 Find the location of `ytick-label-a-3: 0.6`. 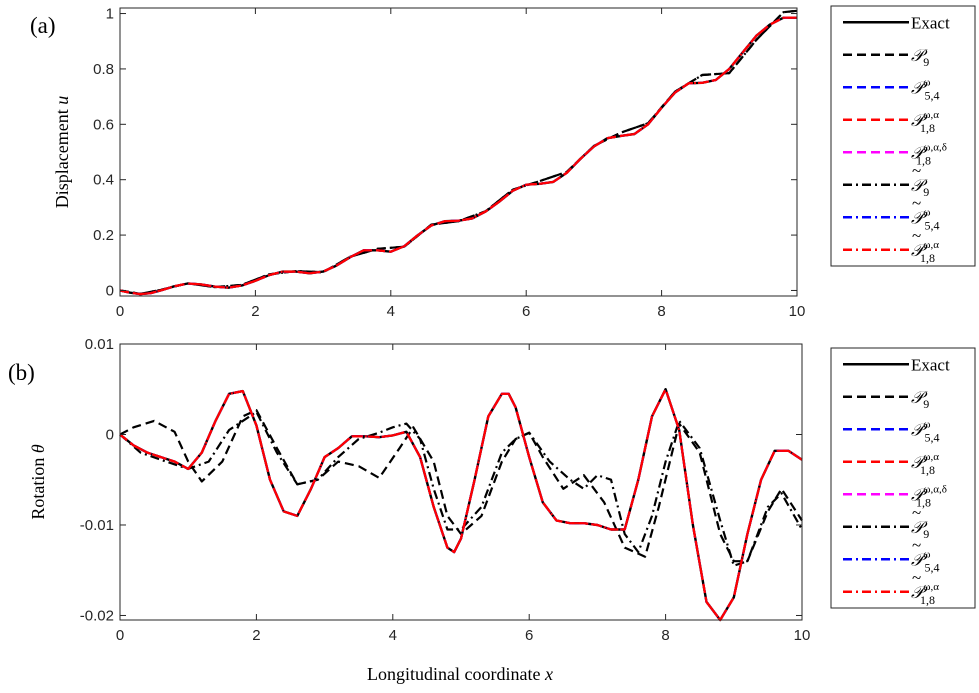

ytick-label-a-3: 0.6 is located at coordinates (103, 124).